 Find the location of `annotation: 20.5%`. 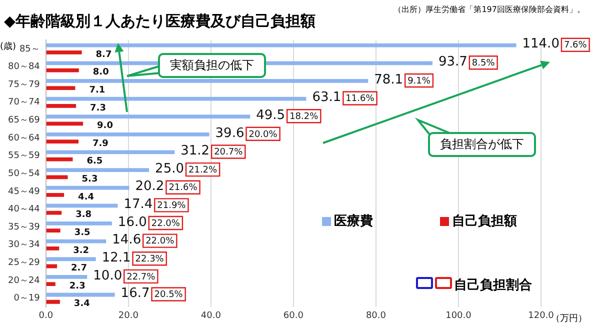

annotation: 20.5% is located at coordinates (169, 295).